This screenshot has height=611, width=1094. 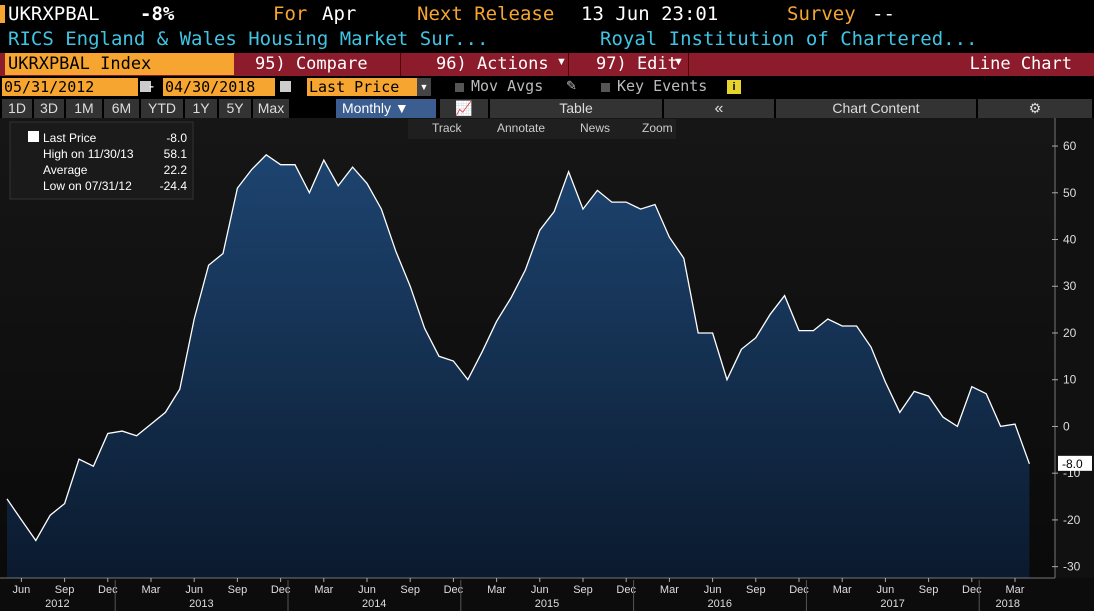 What do you see at coordinates (1035, 108) in the screenshot?
I see `settings-button: ⚙` at bounding box center [1035, 108].